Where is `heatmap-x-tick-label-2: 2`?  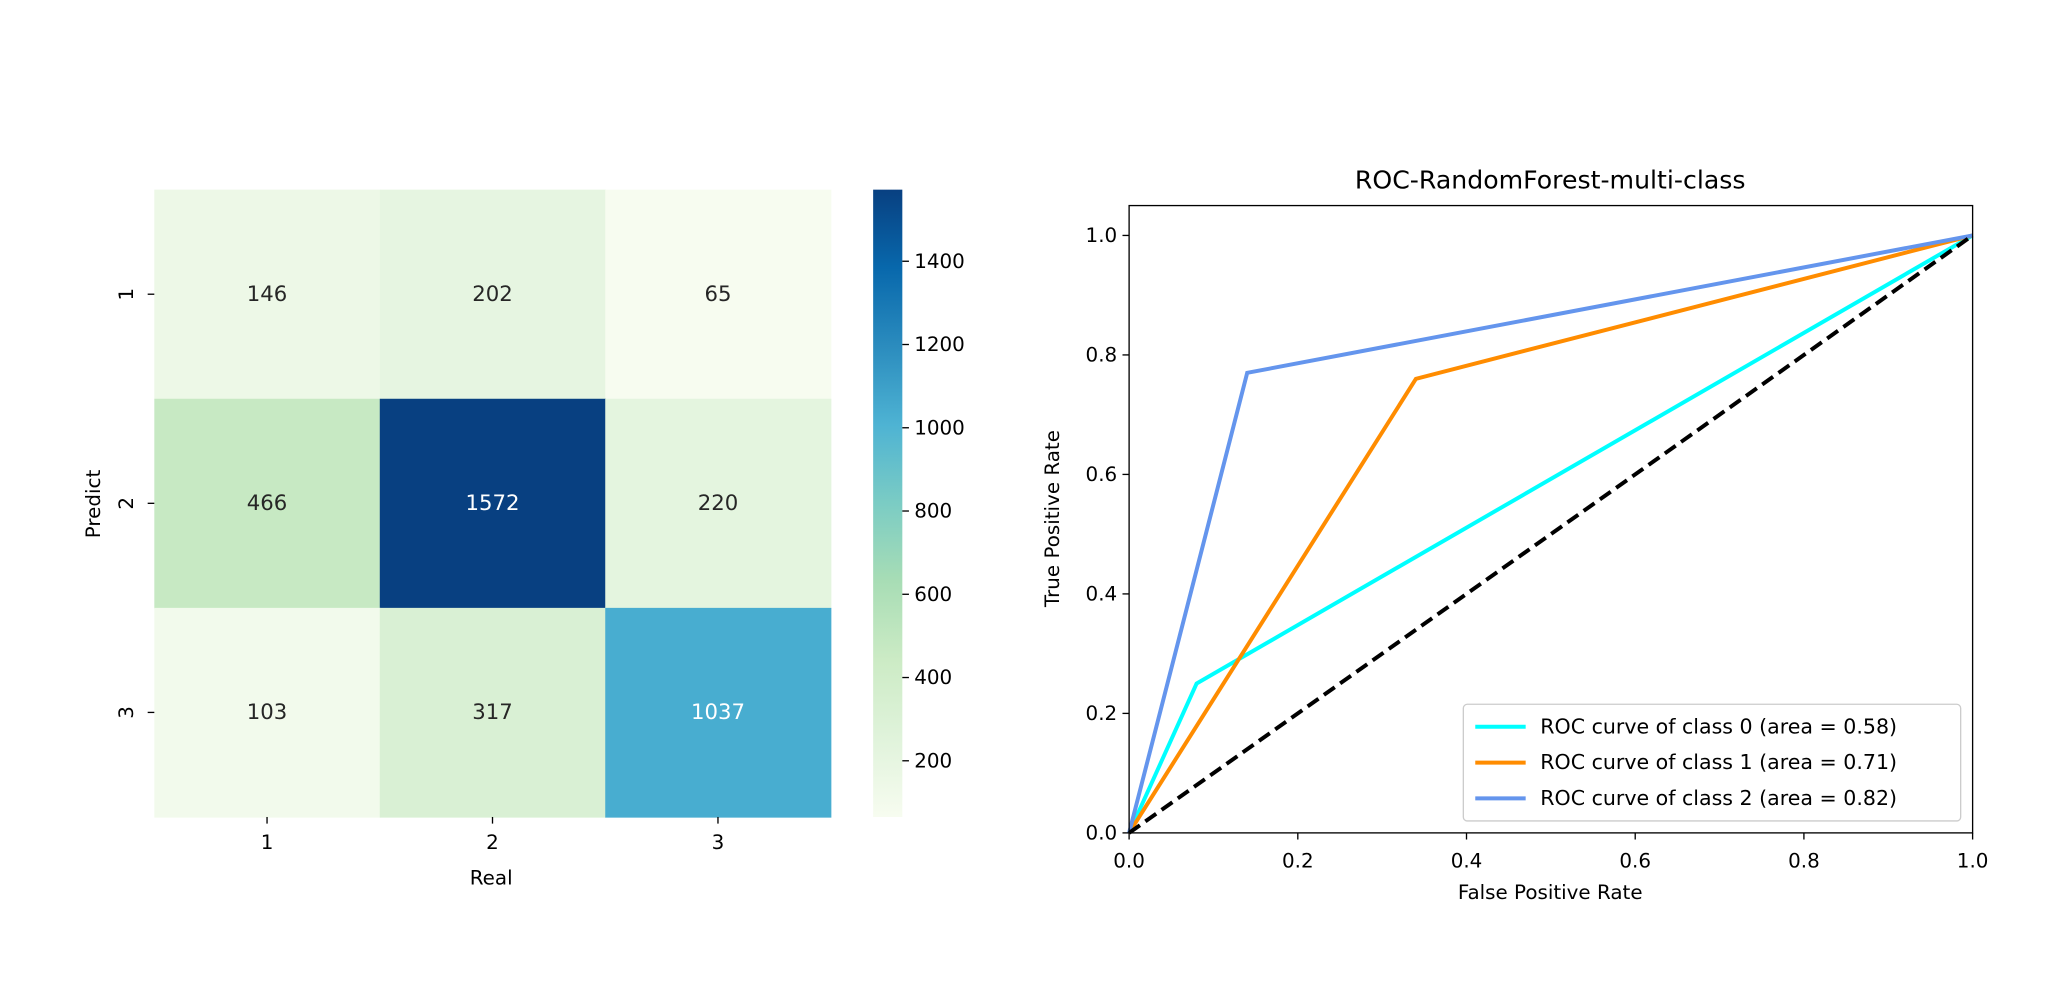
heatmap-x-tick-label-2: 2 is located at coordinates (492, 842).